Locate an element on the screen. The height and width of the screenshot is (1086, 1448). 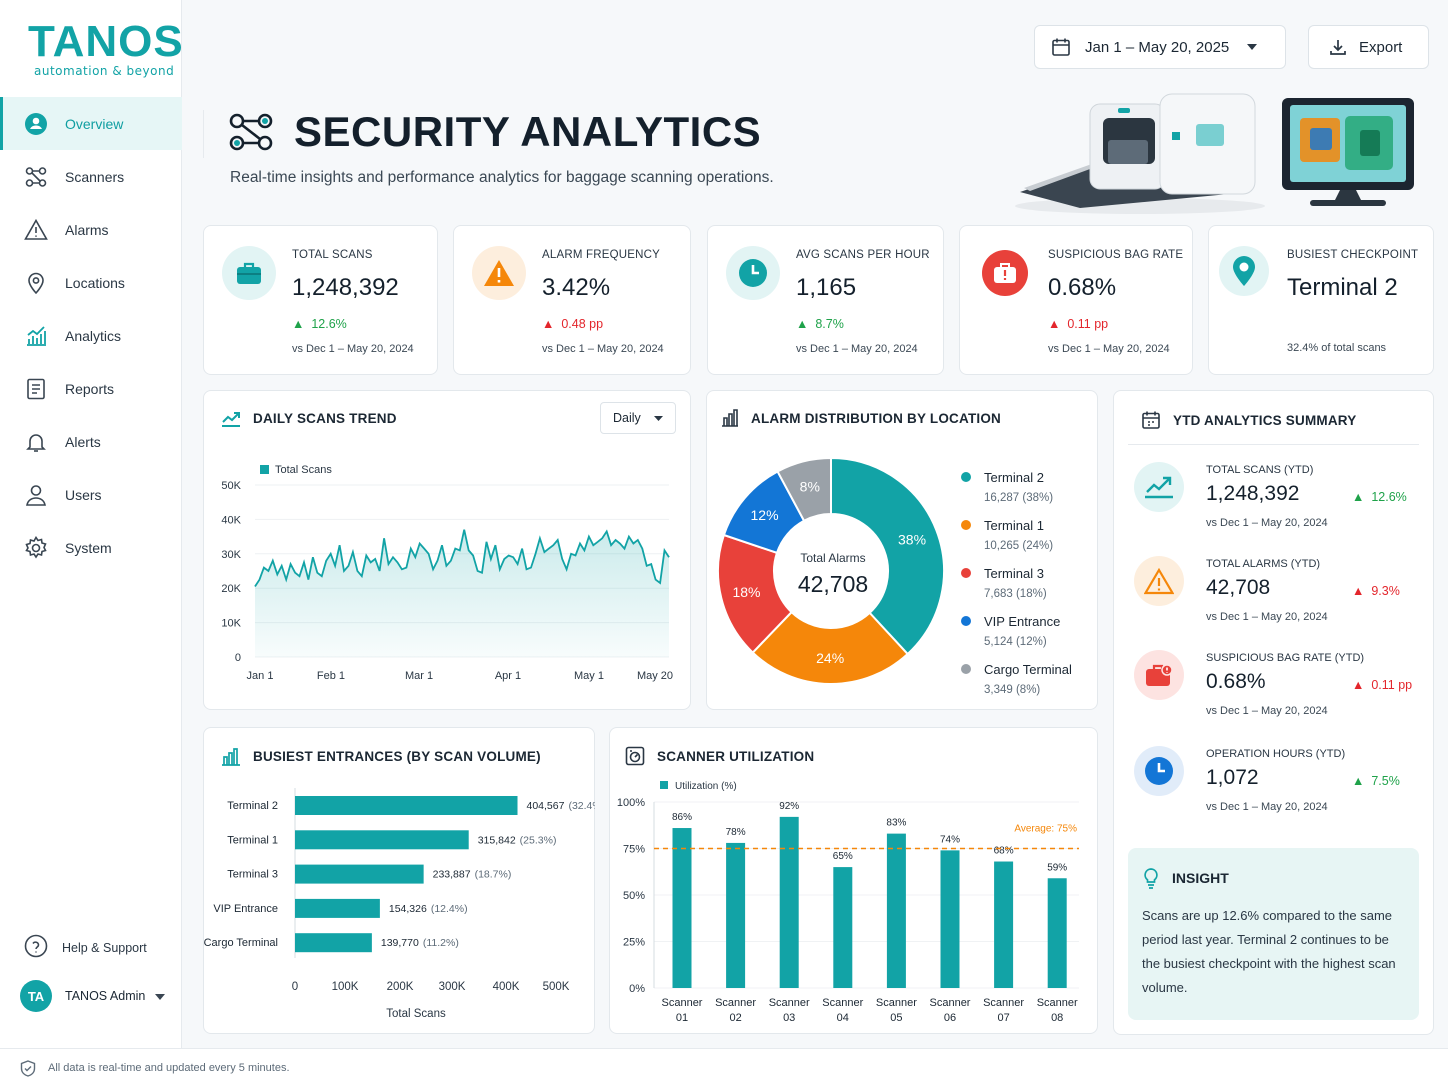
location-icon is located at coordinates (36, 283).